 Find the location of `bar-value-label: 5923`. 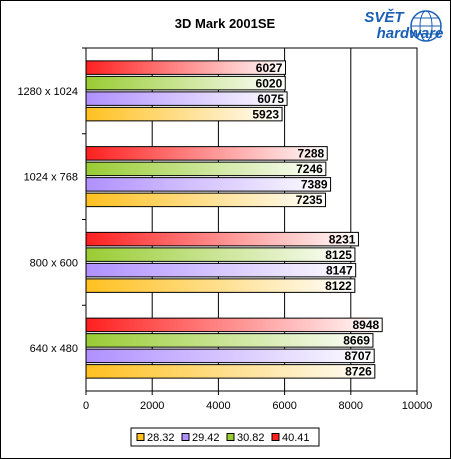

bar-value-label: 5923 is located at coordinates (265, 114).